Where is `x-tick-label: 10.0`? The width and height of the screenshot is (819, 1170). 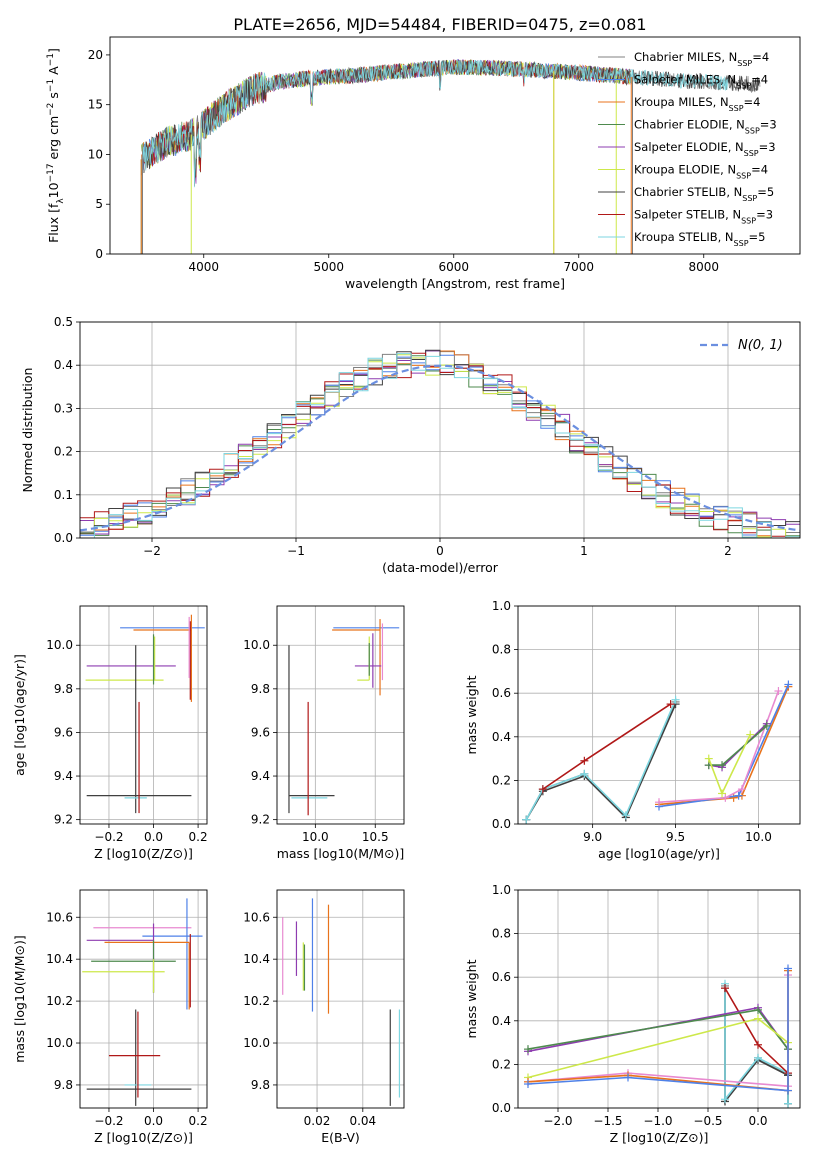
x-tick-label: 10.0 is located at coordinates (758, 837).